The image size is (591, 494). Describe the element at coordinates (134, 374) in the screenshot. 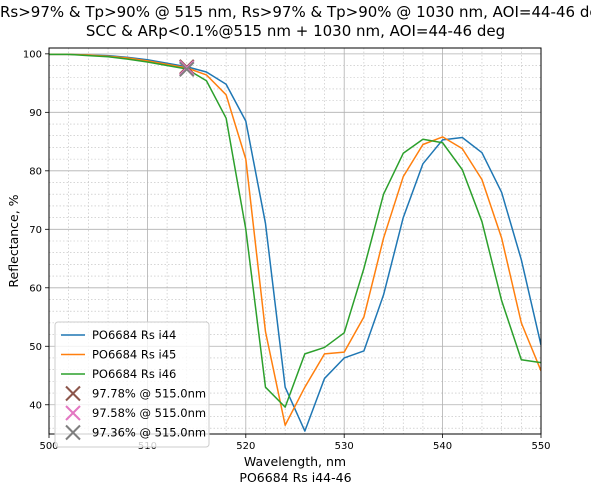

I see `legend-label-3: PO6684 Rs i46` at that location.